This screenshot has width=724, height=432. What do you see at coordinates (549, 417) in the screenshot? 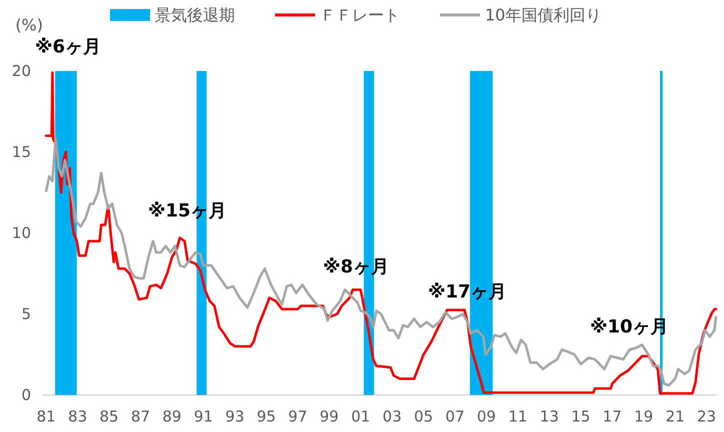
I see `x-tick-label: 13` at bounding box center [549, 417].